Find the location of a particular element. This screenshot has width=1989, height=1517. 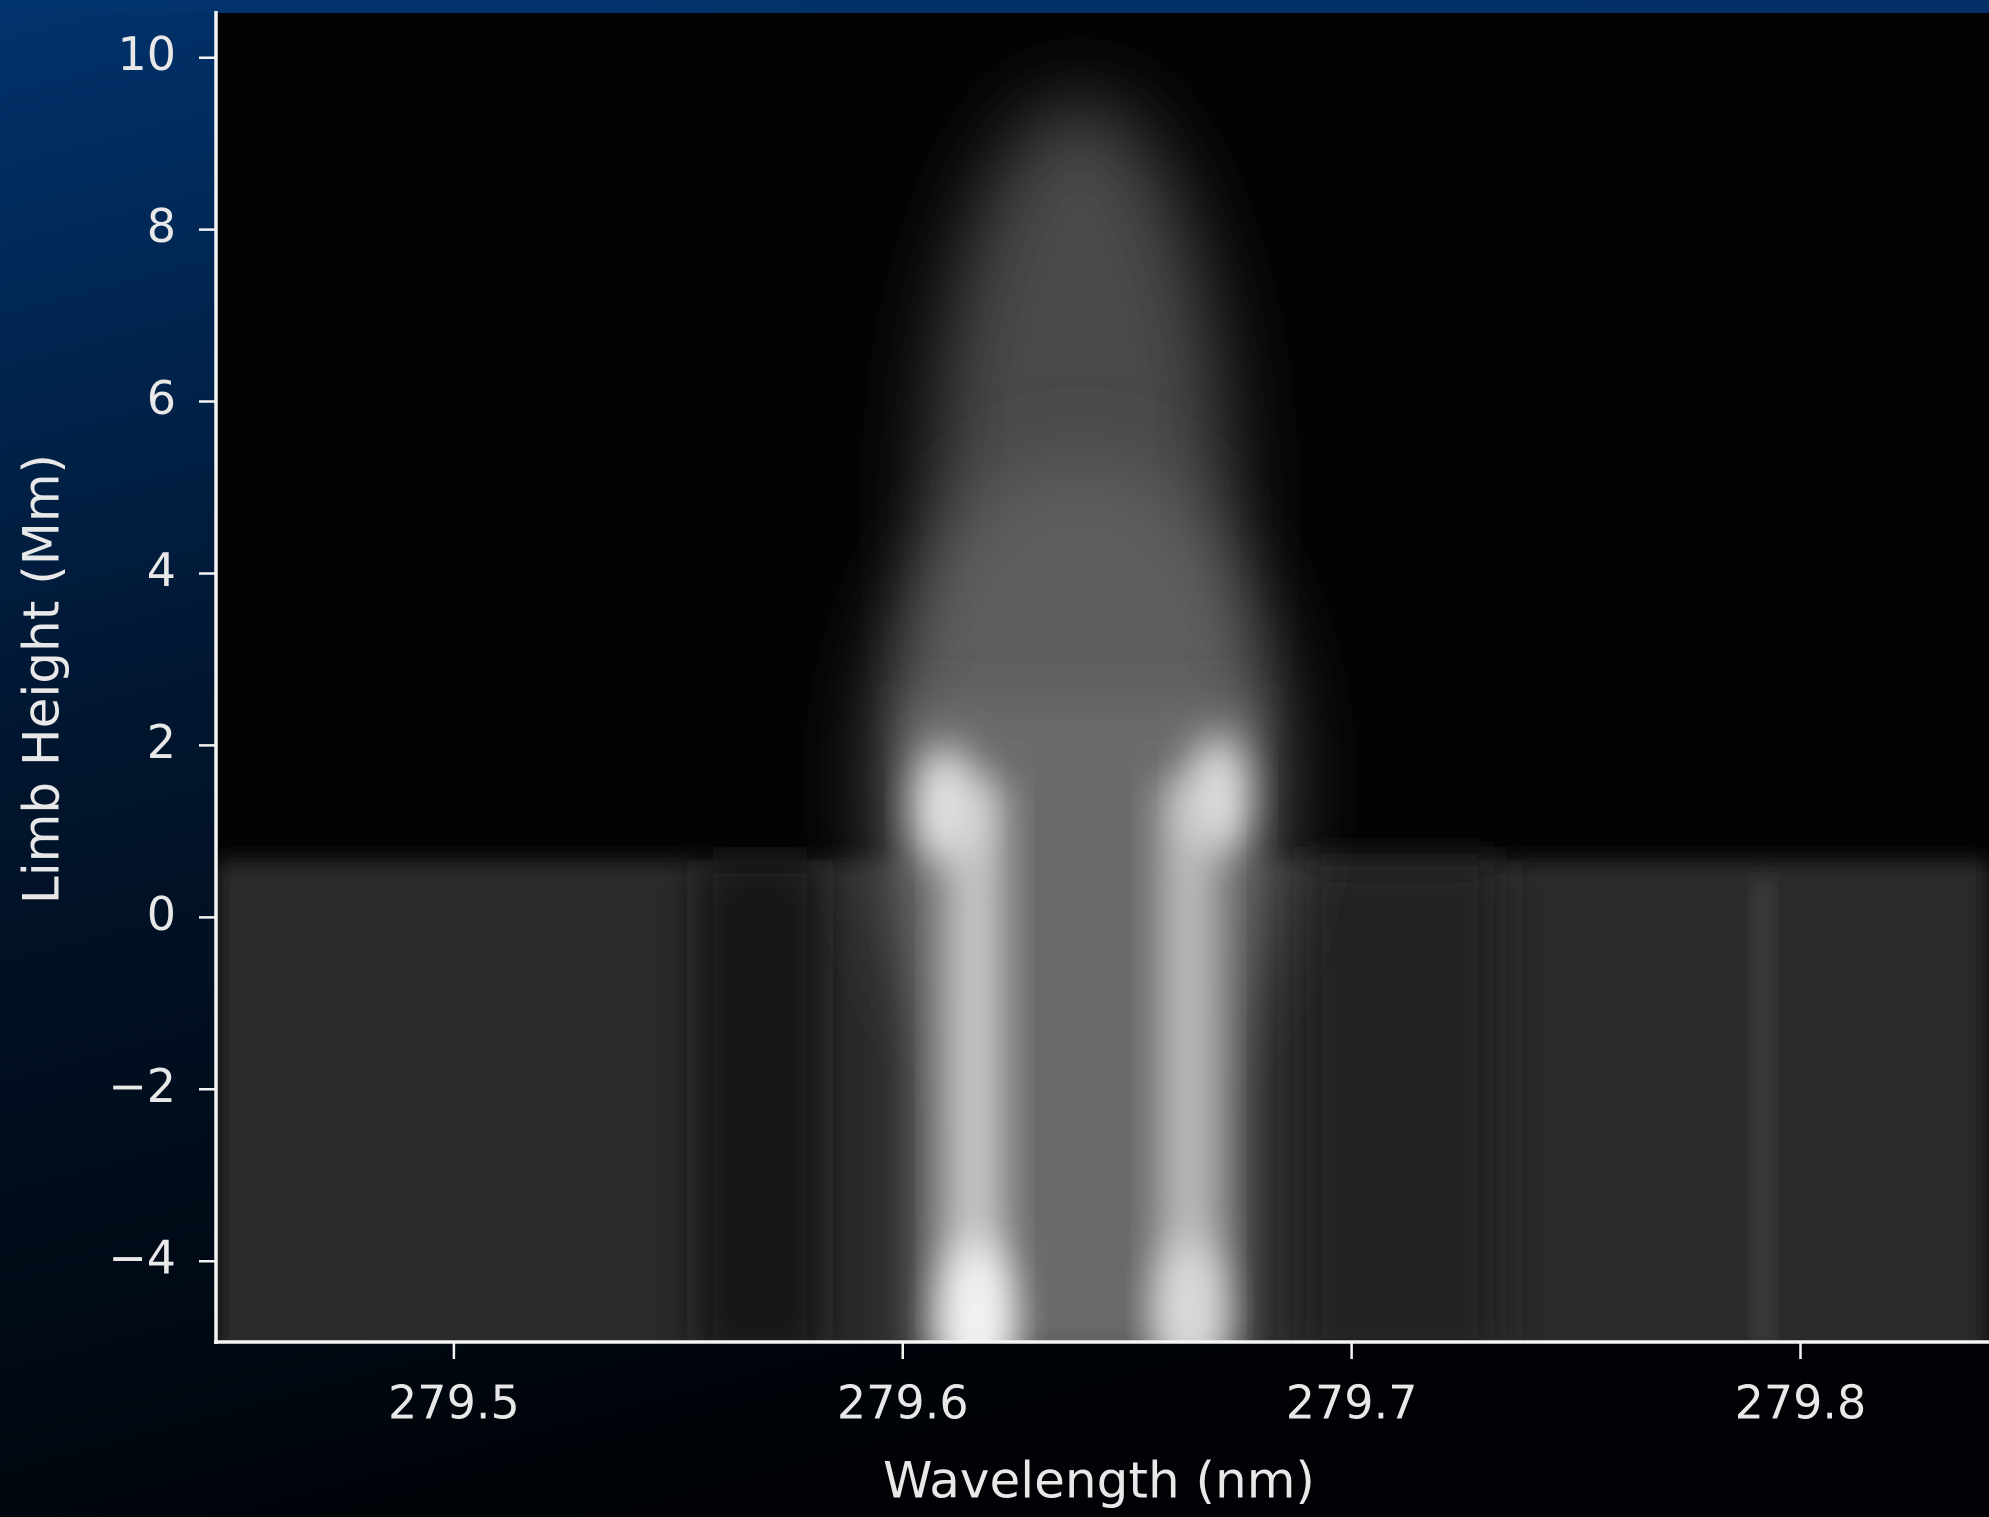

y-tick-label: −2 is located at coordinates (142, 1086).